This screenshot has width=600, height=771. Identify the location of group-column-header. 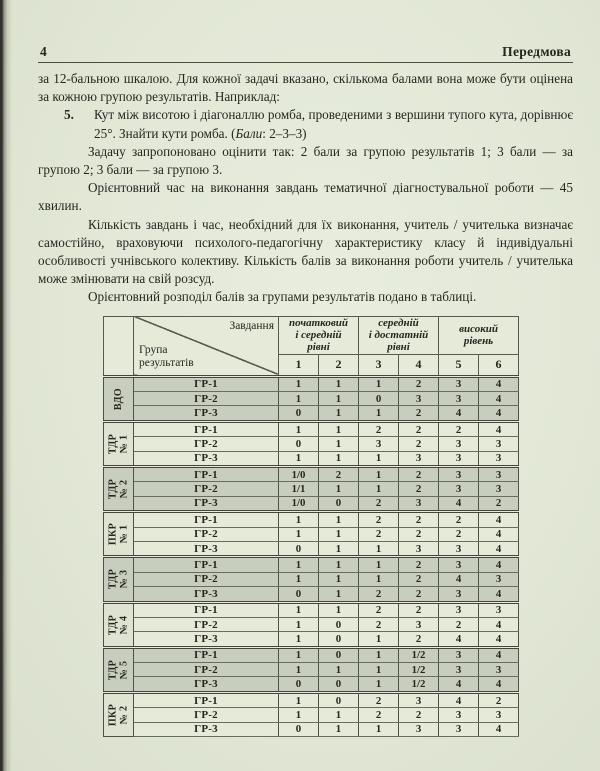
(118, 346).